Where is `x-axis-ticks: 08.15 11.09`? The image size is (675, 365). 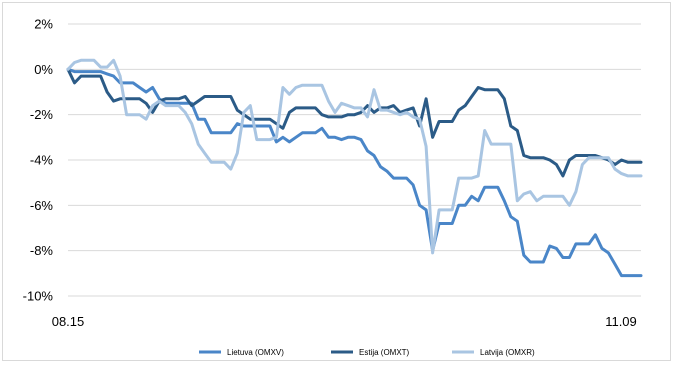
x-axis-ticks: 08.15 11.09 is located at coordinates (344, 321).